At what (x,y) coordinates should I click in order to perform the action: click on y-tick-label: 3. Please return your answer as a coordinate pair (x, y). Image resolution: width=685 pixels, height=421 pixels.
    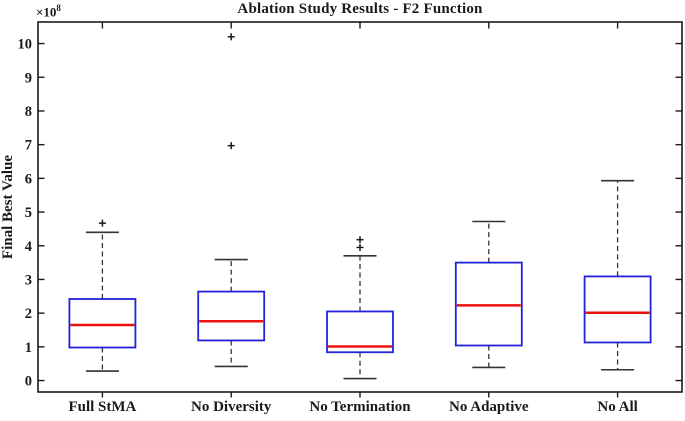
    Looking at the image, I should click on (28, 280).